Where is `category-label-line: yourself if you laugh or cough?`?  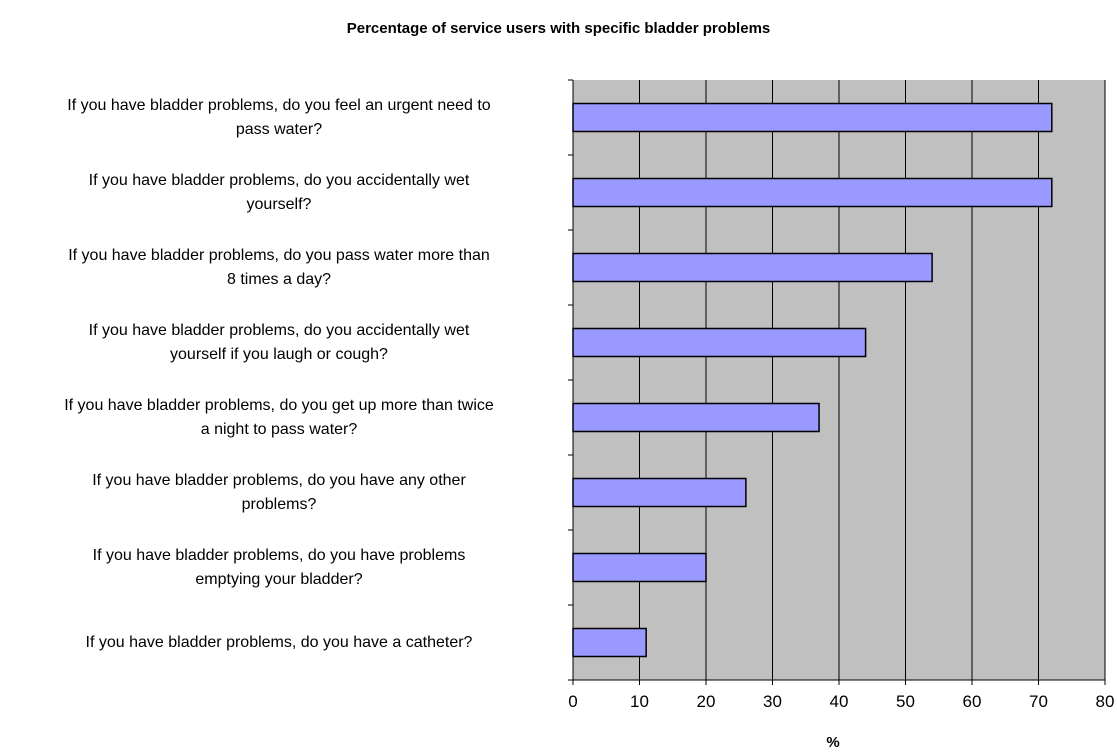
category-label-line: yourself if you laugh or cough? is located at coordinates (279, 354).